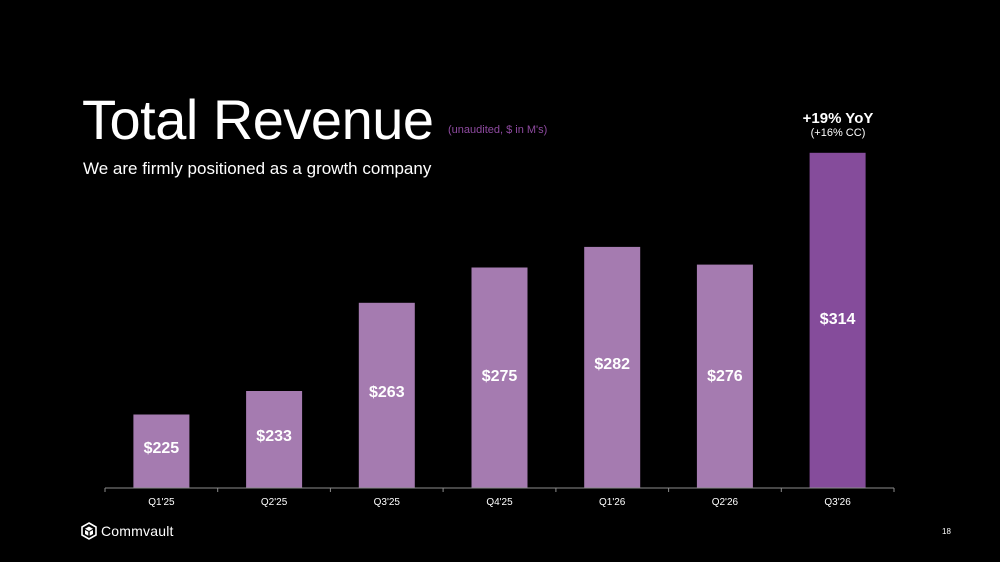  I want to click on bar-Q3'26, so click(837, 320).